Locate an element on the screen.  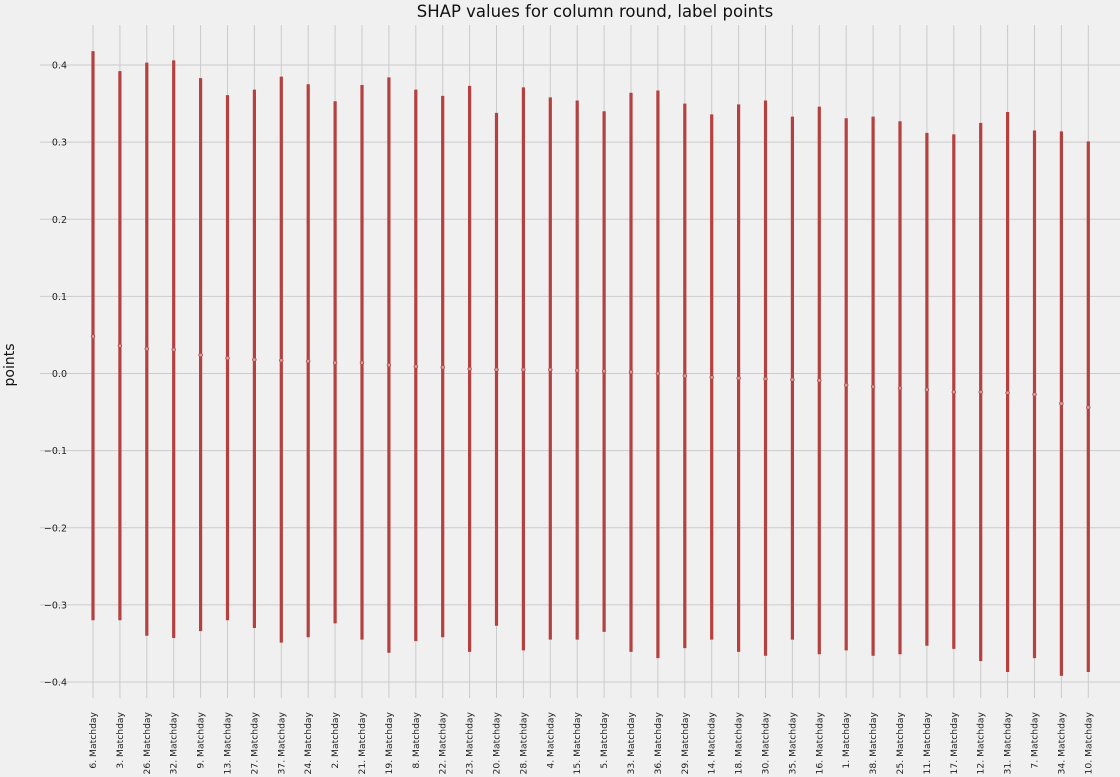
x-tick-label: 11. Matchday is located at coordinates (927, 742).